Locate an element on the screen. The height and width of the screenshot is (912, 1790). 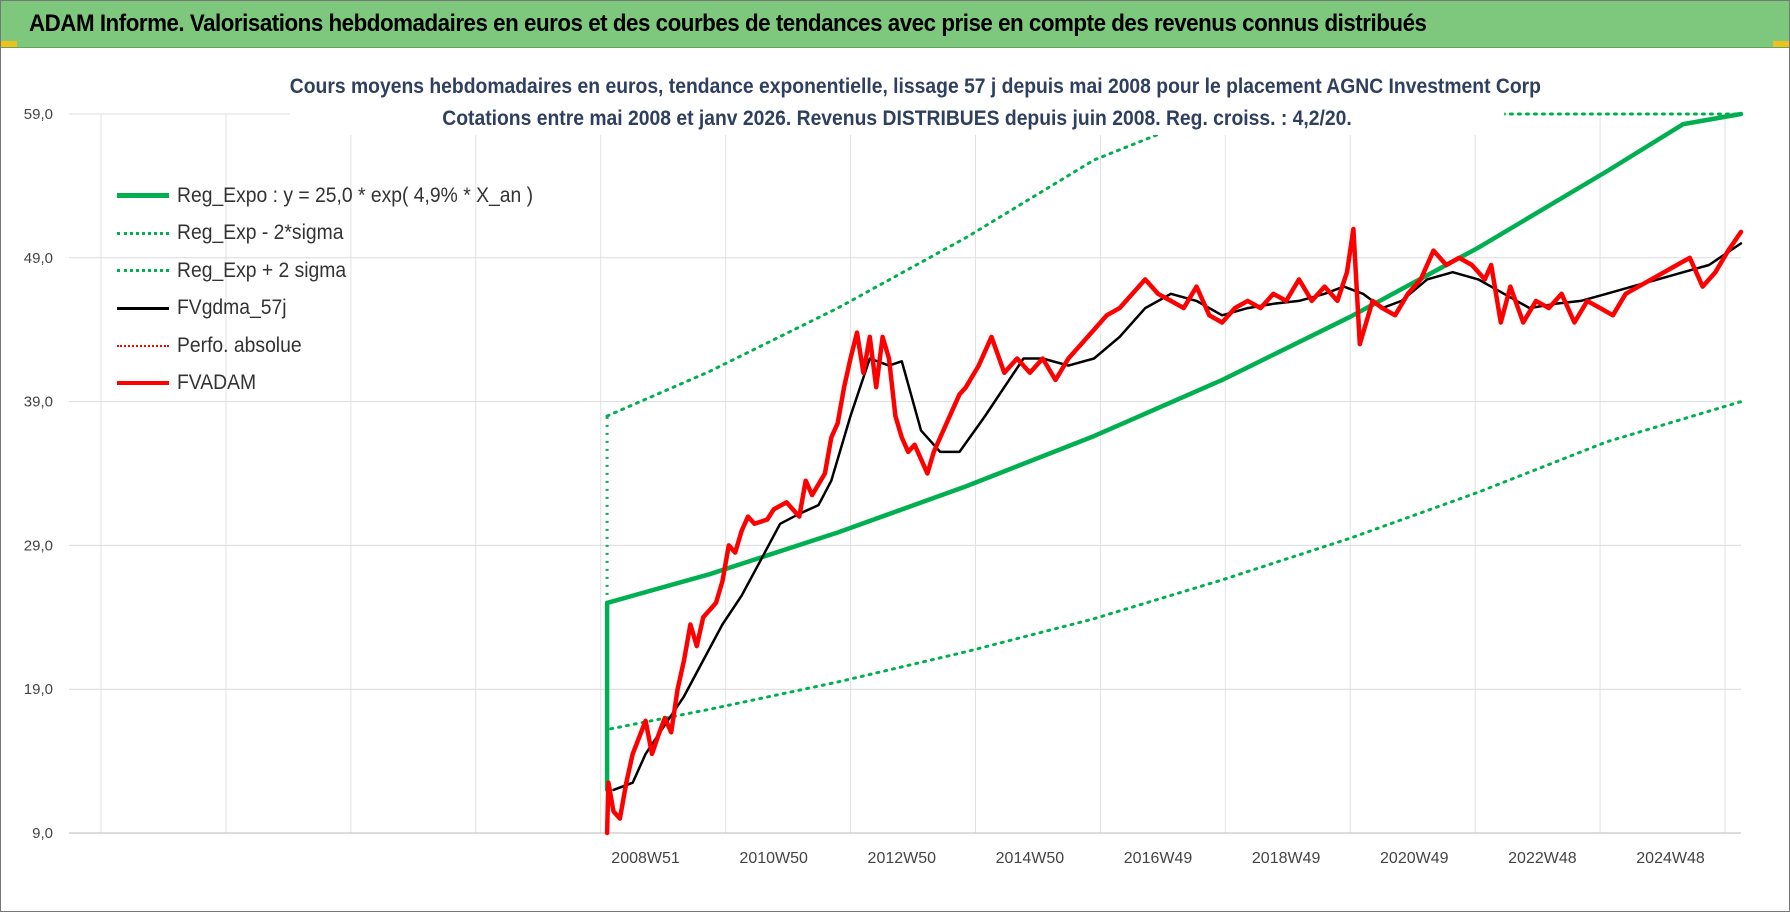
x-tick-label: 2020W49 is located at coordinates (1414, 858).